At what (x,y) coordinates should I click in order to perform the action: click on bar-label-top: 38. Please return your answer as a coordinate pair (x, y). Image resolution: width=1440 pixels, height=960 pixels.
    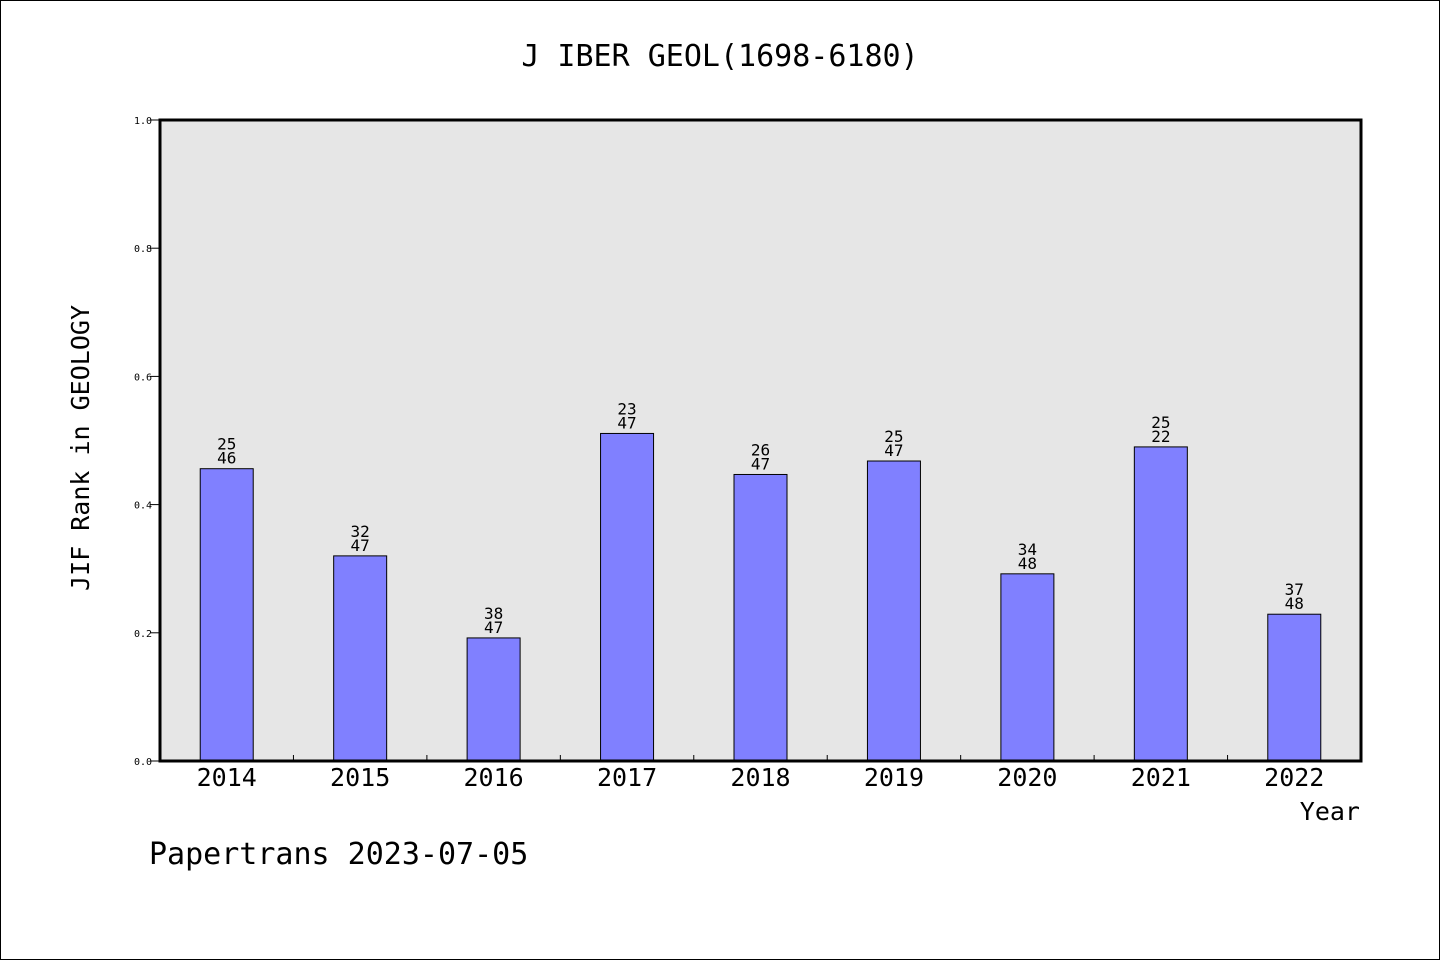
    Looking at the image, I should click on (493, 613).